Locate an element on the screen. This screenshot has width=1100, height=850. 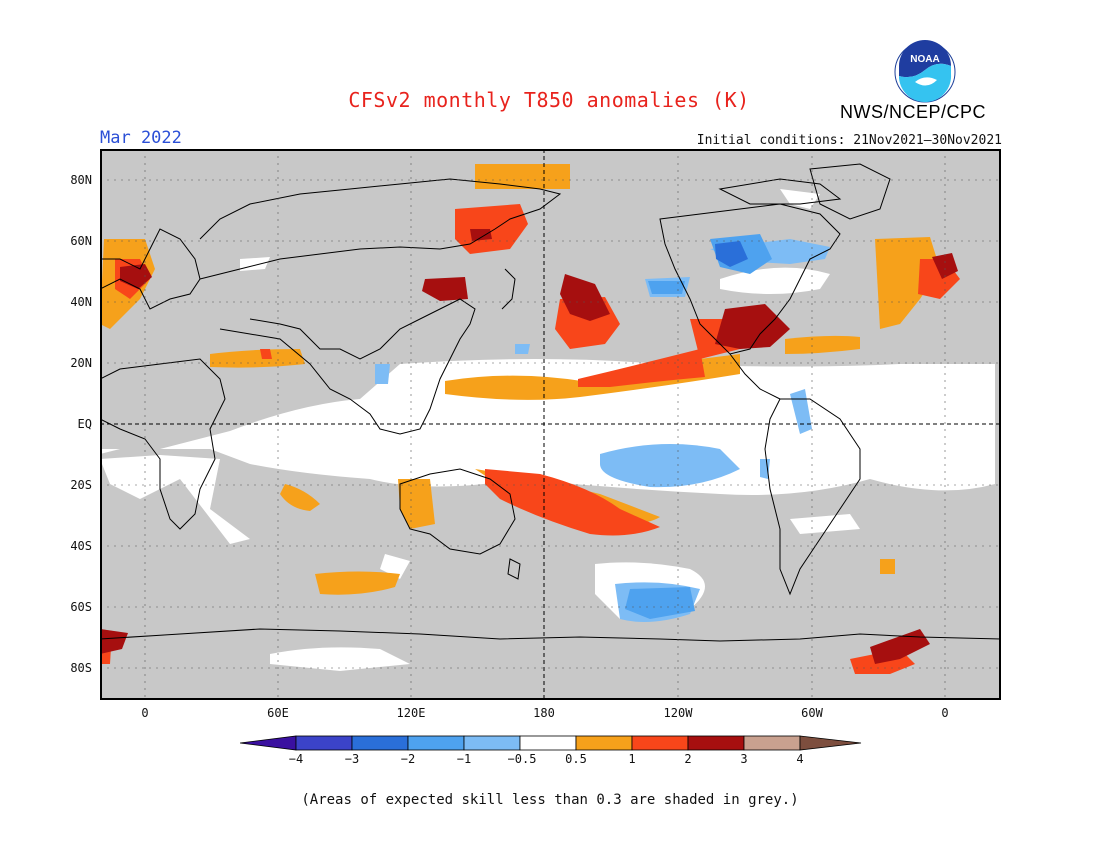
lat-label: 20N is located at coordinates (81, 363).